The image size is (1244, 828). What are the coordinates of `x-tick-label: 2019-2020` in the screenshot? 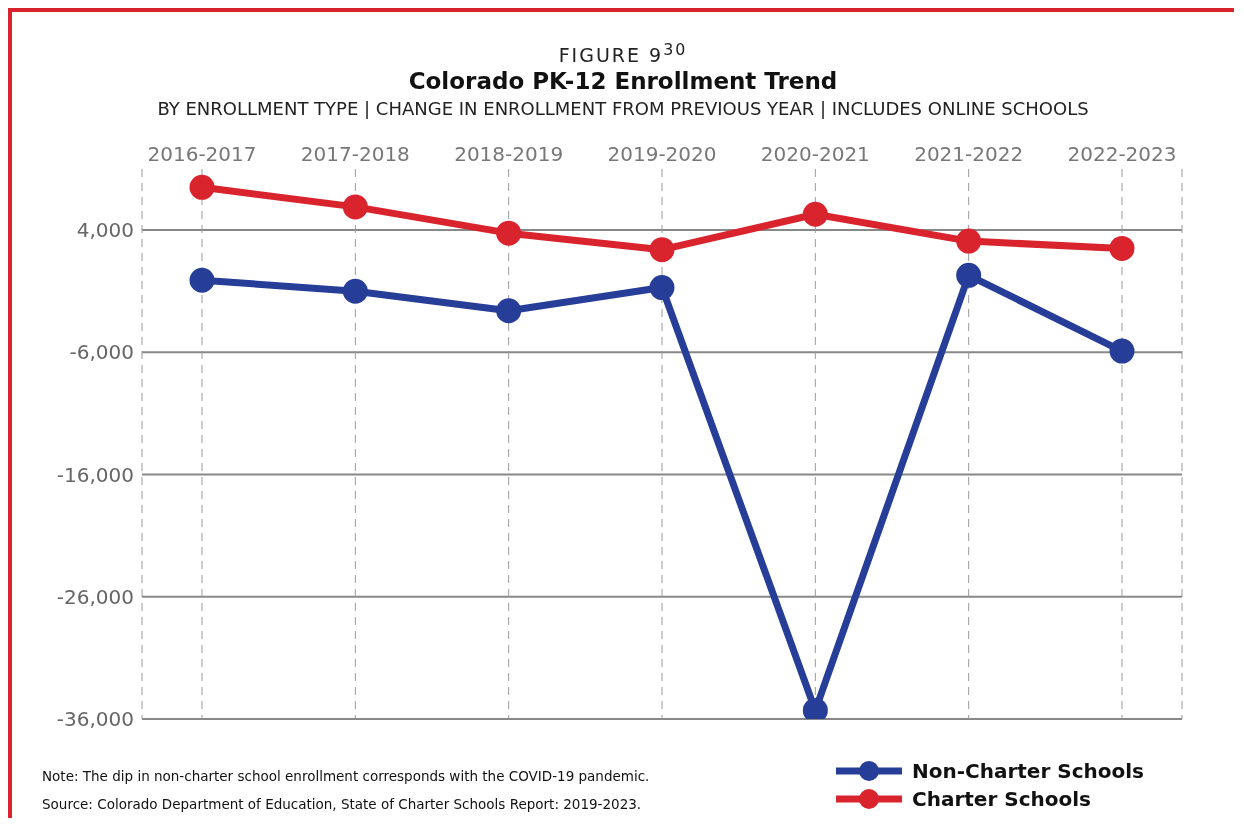 It's located at (662, 154).